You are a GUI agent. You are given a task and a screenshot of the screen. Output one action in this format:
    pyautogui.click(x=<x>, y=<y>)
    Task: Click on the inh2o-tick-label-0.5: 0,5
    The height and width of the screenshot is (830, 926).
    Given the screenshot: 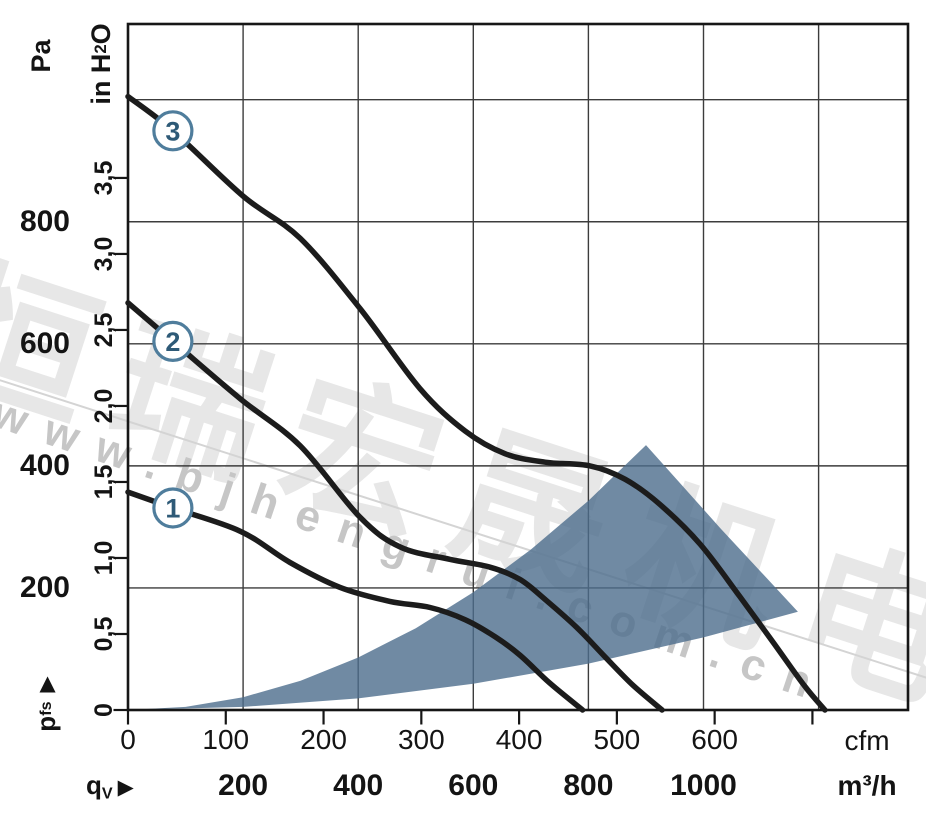 What is the action you would take?
    pyautogui.click(x=103, y=634)
    